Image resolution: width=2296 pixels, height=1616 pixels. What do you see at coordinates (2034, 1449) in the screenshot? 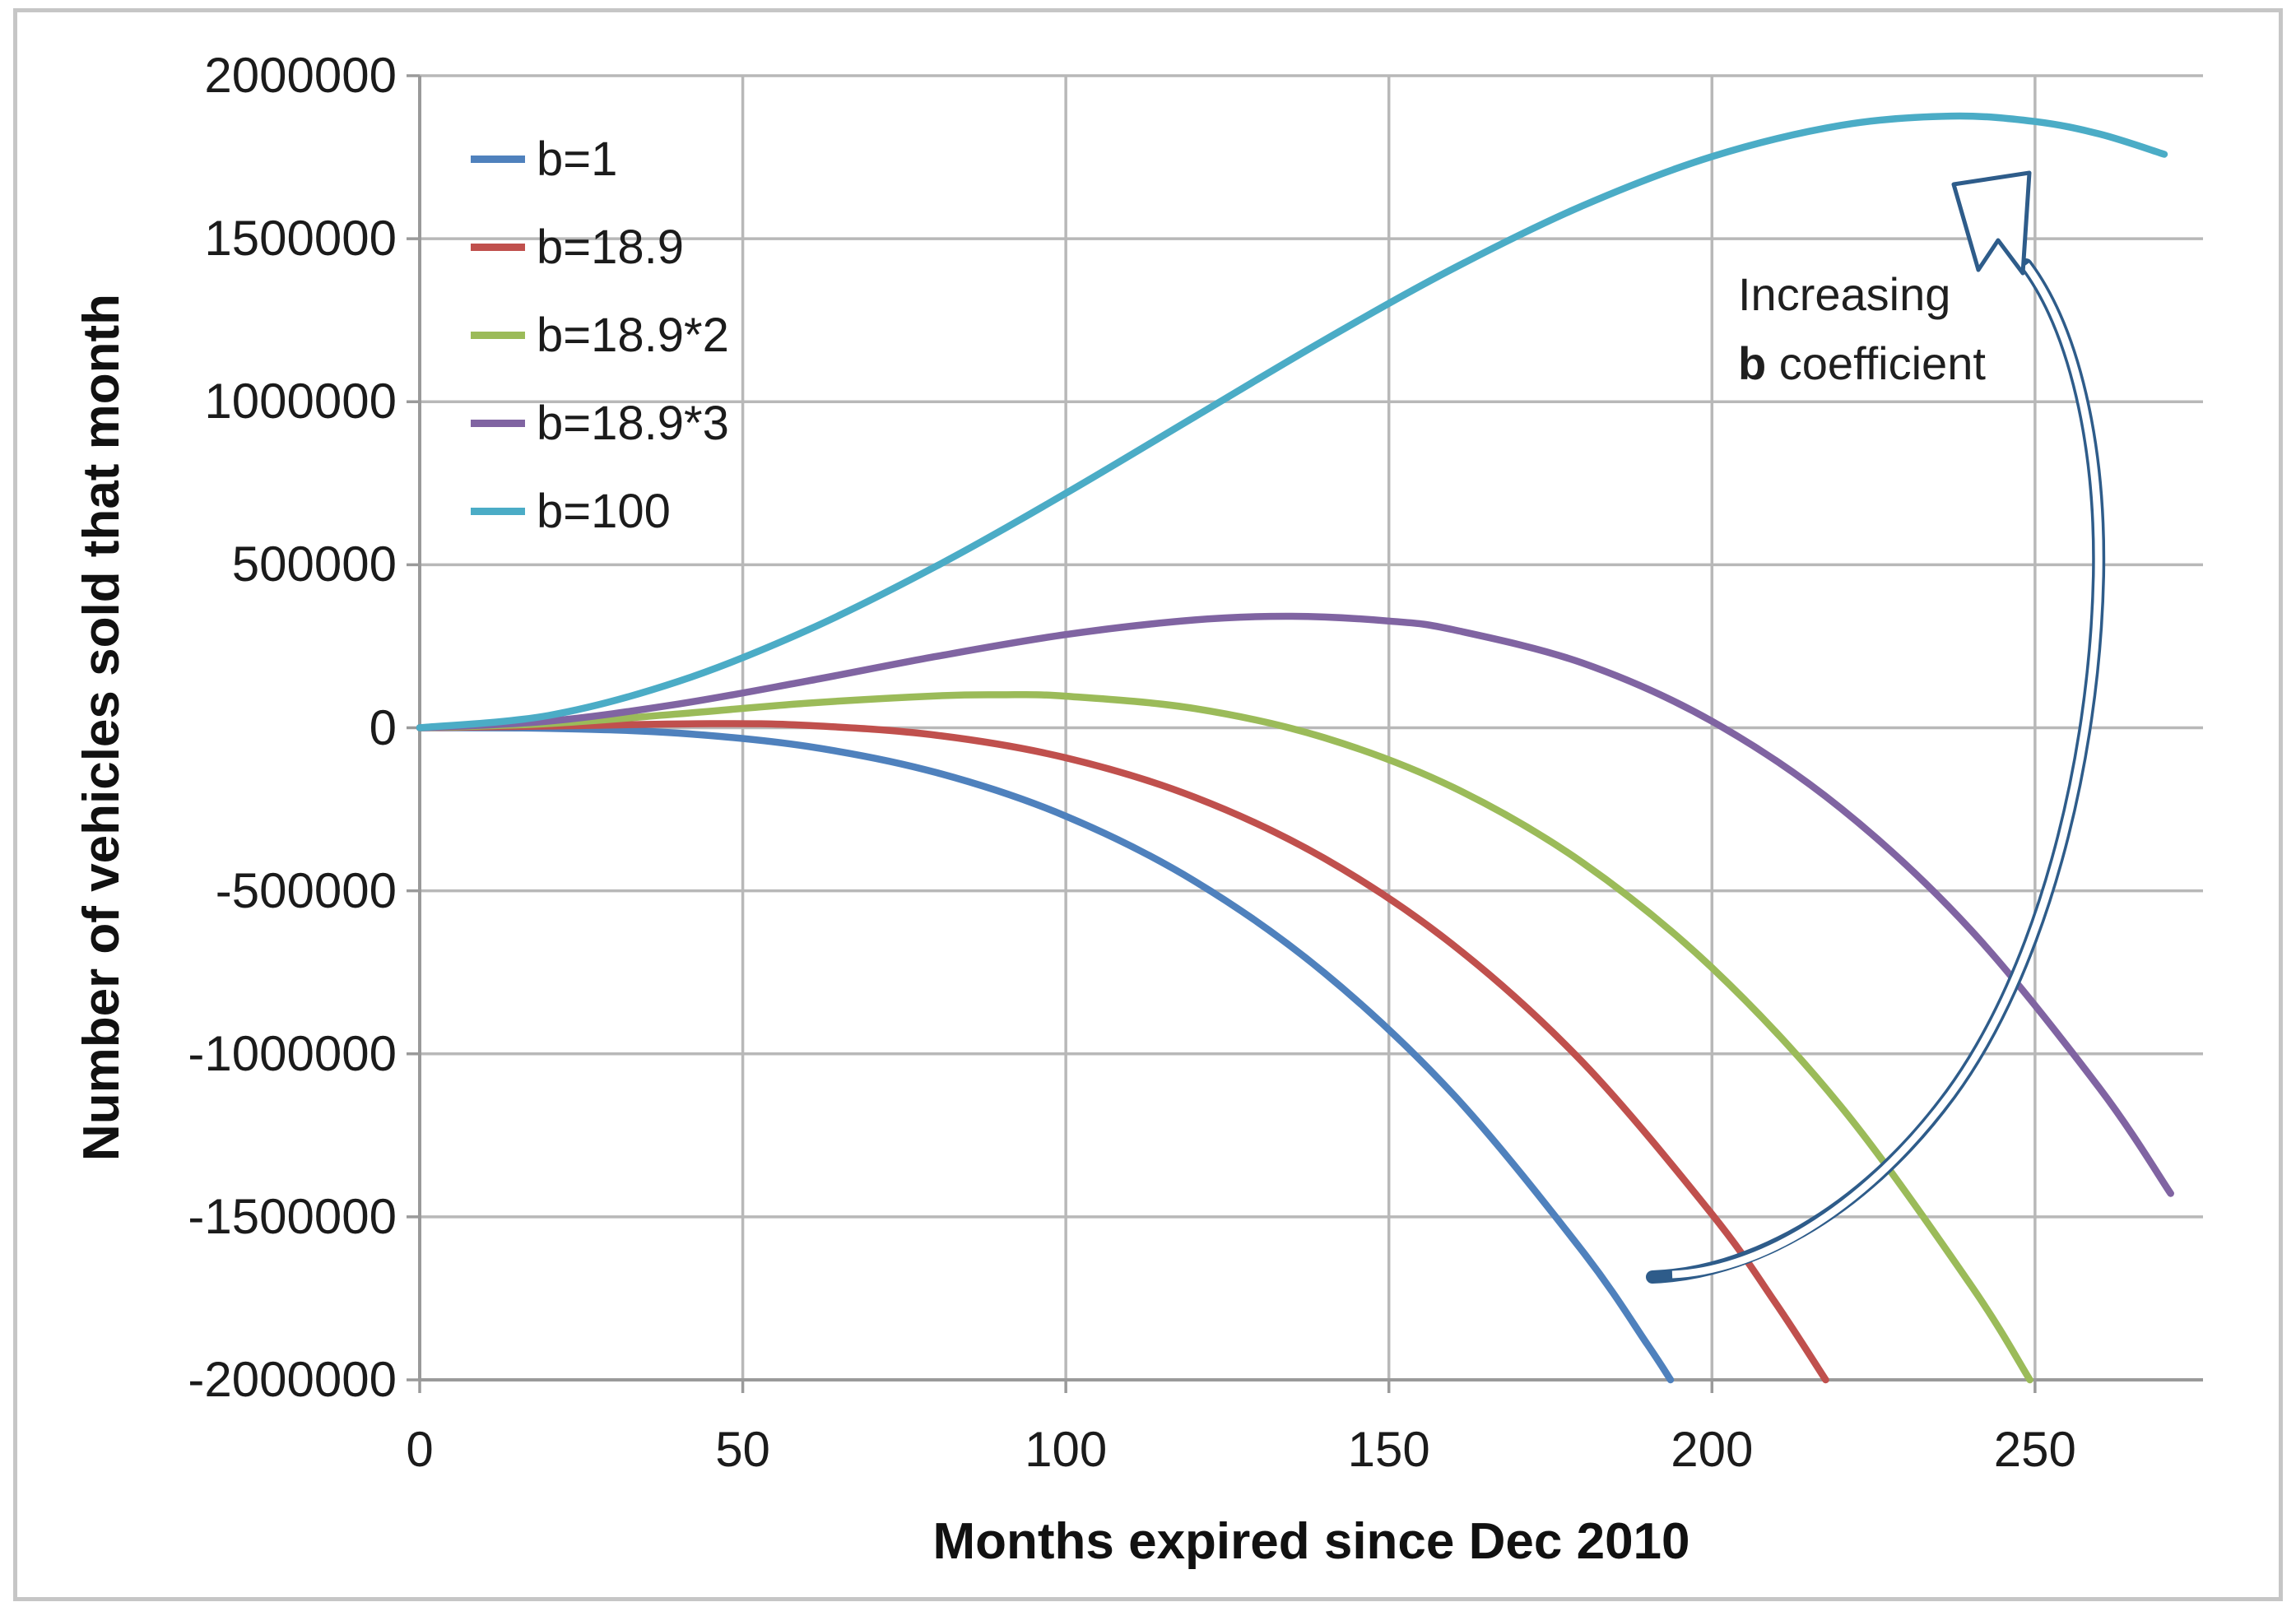
I see `x-tick-label: 250` at bounding box center [2034, 1449].